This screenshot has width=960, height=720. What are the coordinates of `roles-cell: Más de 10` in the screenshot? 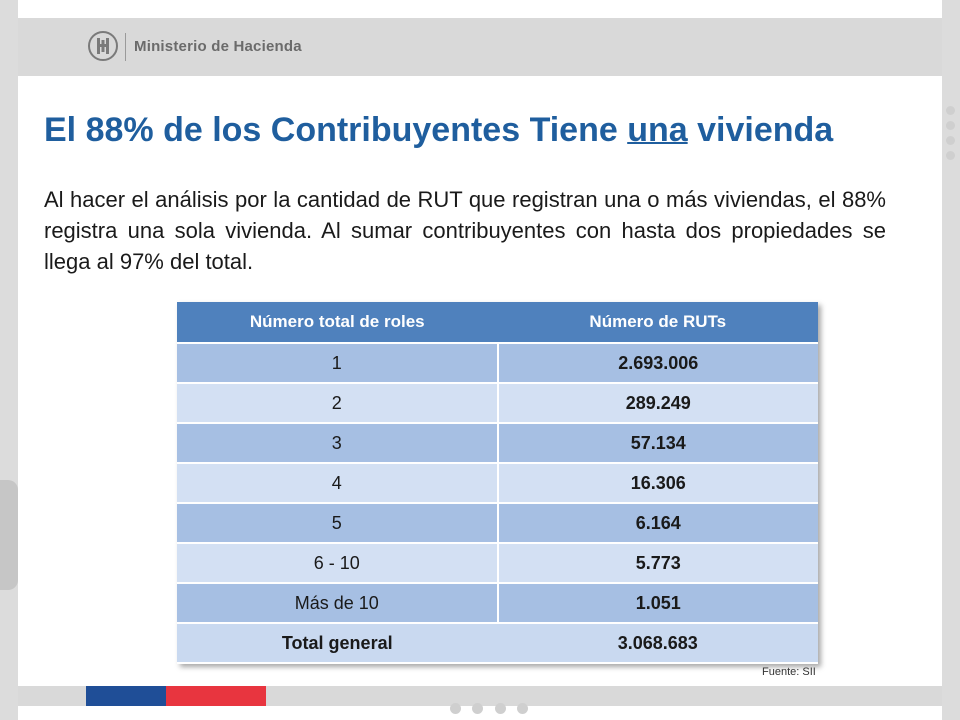 It's located at (338, 603).